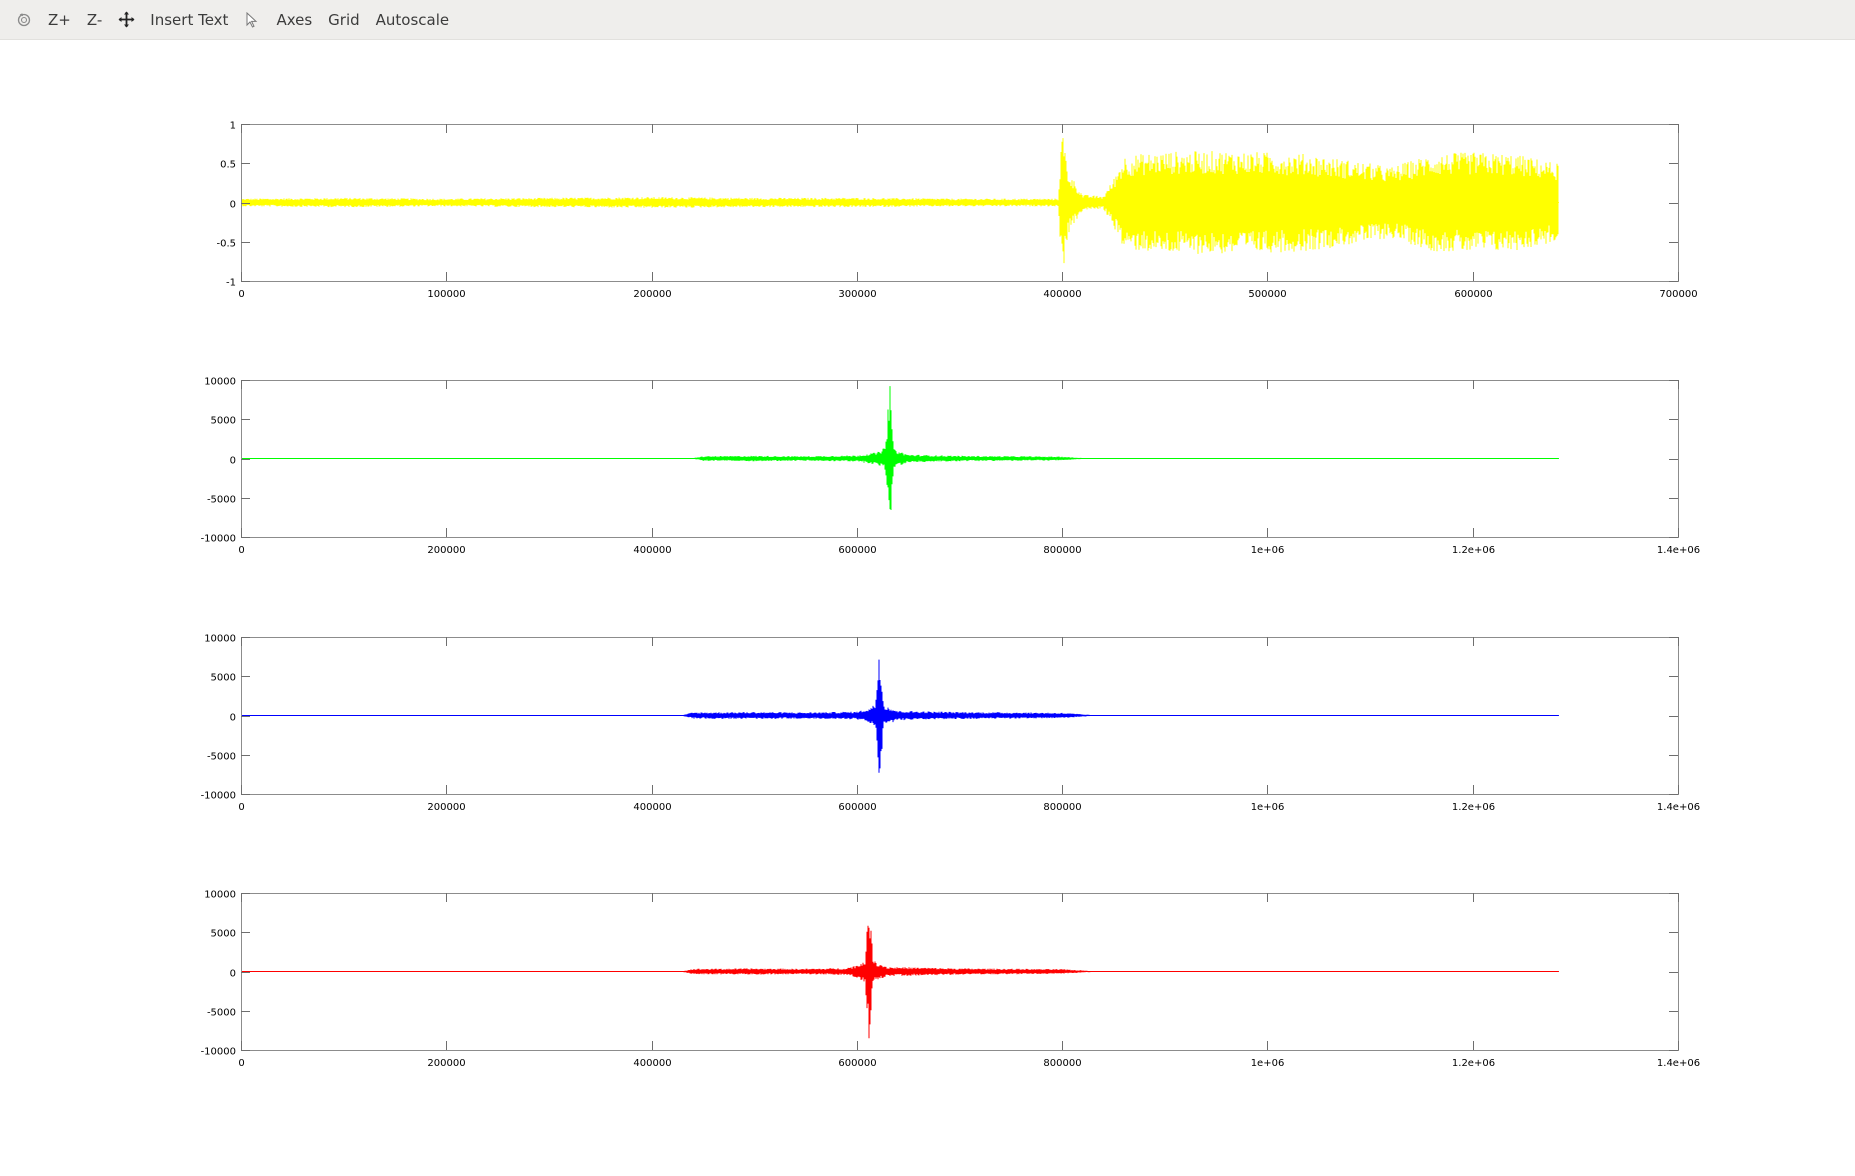 This screenshot has width=1855, height=1176. I want to click on zoom-out-label: Z-, so click(94, 19).